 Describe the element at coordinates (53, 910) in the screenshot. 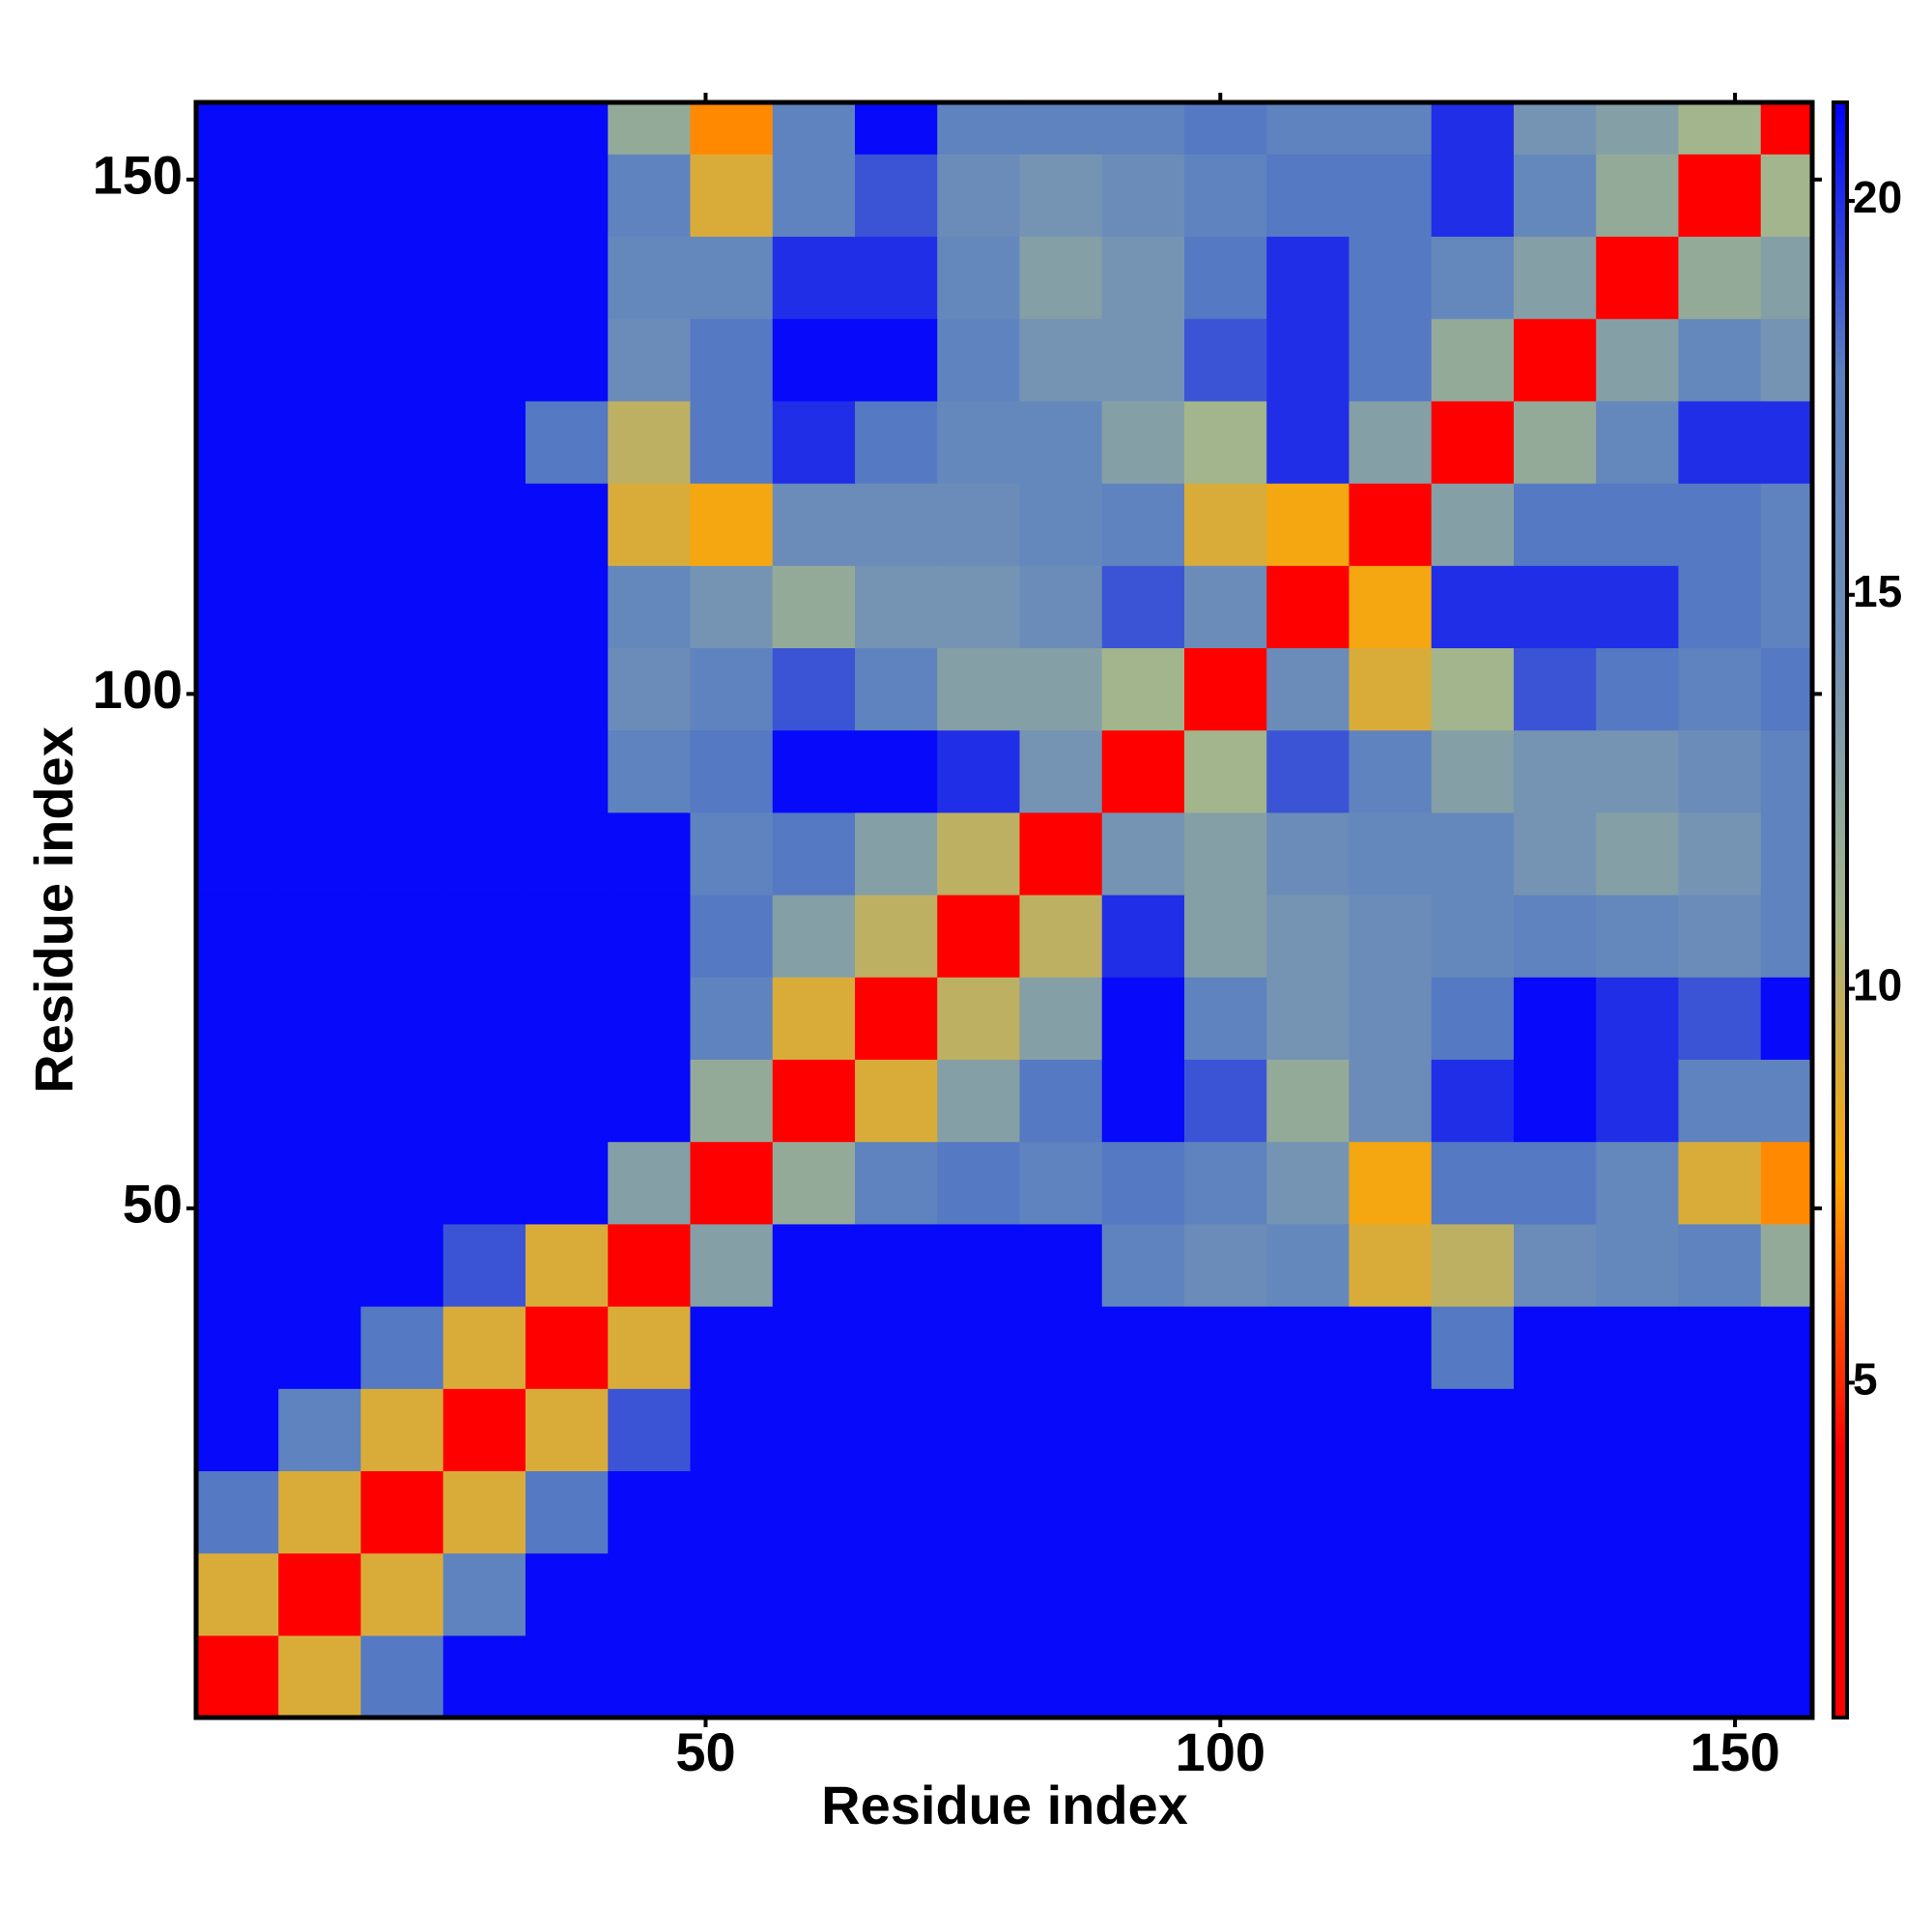

I see `y-axis-title: Residue index` at that location.